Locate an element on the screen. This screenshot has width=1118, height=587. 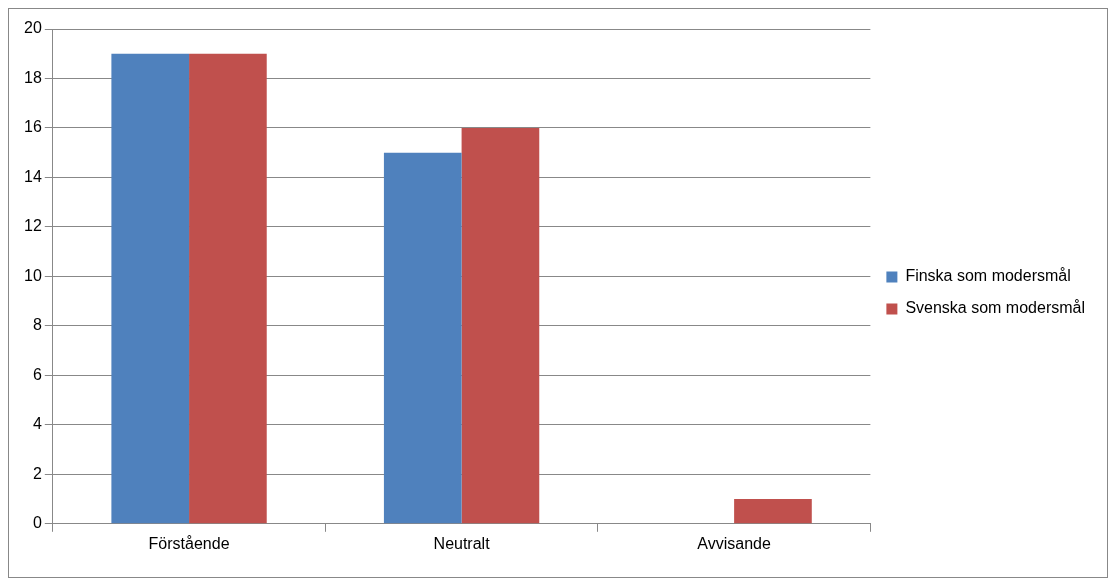
y-tick-label: 10 is located at coordinates (33, 275).